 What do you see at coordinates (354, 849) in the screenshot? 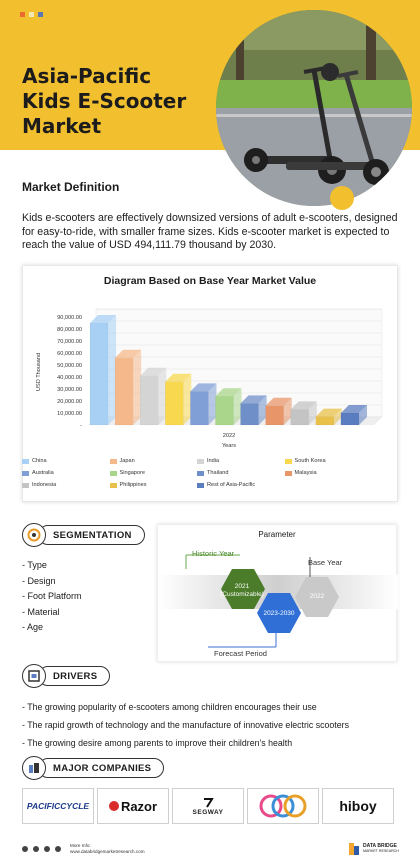
I see `brand-mark-icon` at bounding box center [354, 849].